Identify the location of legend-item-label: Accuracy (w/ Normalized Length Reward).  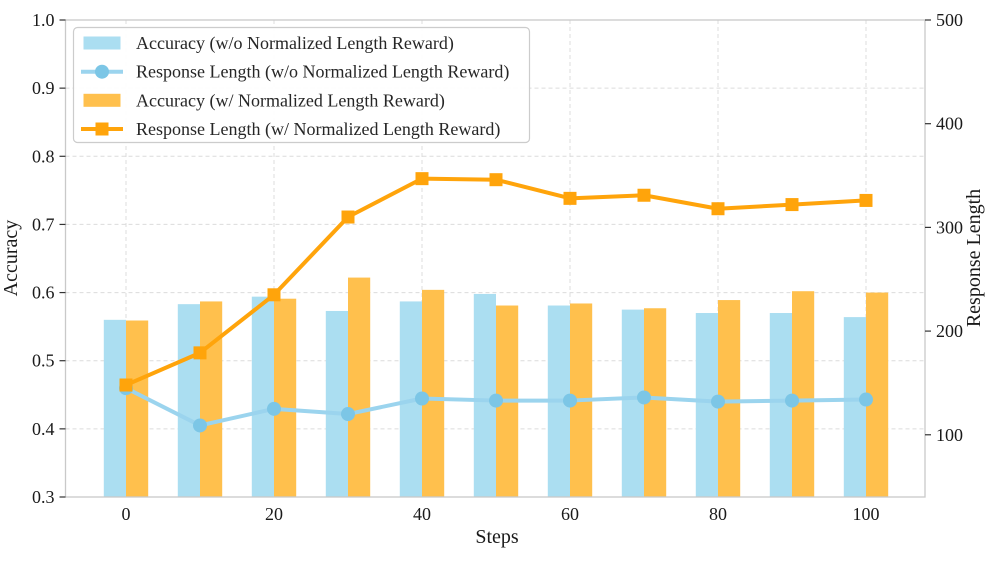
(290, 100).